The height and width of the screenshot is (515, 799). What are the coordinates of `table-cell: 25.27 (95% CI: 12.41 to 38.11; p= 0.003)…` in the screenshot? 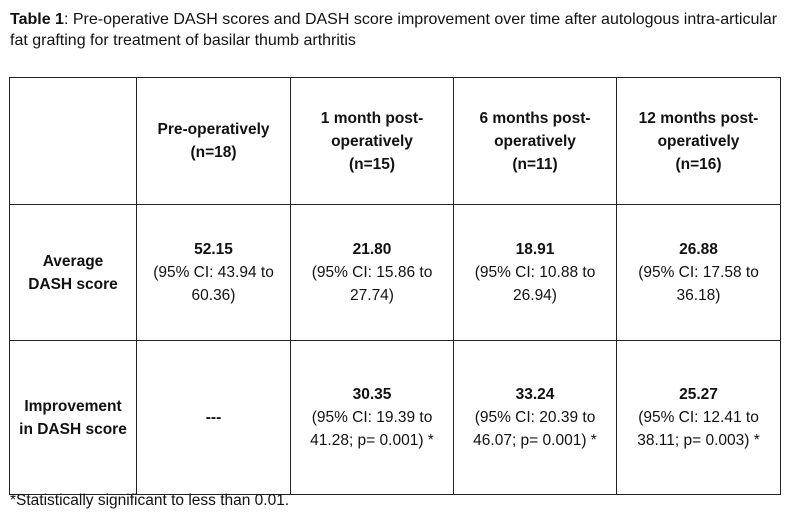 It's located at (698, 417).